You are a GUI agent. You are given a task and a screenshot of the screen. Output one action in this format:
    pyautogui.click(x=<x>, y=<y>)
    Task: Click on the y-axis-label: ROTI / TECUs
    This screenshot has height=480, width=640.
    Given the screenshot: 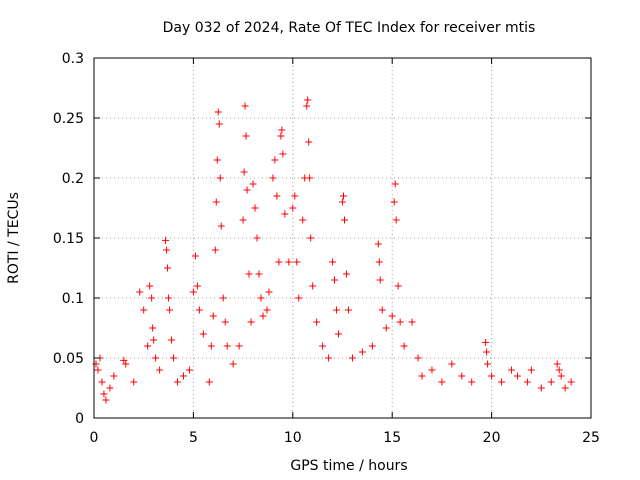 What is the action you would take?
    pyautogui.click(x=14, y=238)
    